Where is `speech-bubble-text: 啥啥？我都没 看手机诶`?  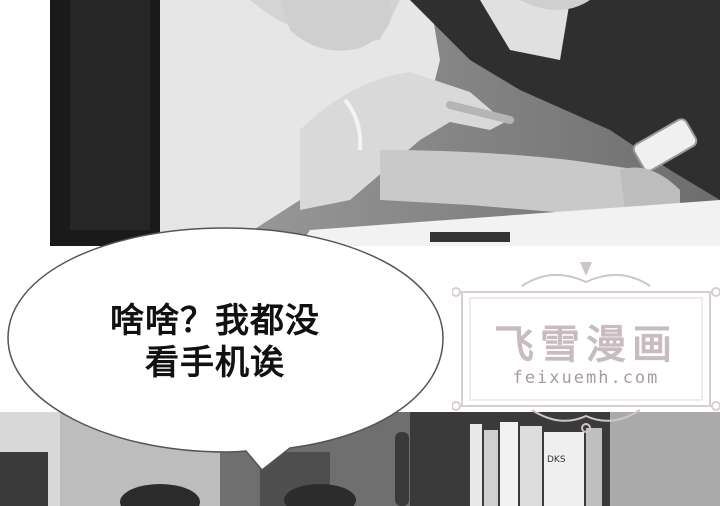
speech-bubble-text: 啥啥？我都没 看手机诶 is located at coordinates (215, 342).